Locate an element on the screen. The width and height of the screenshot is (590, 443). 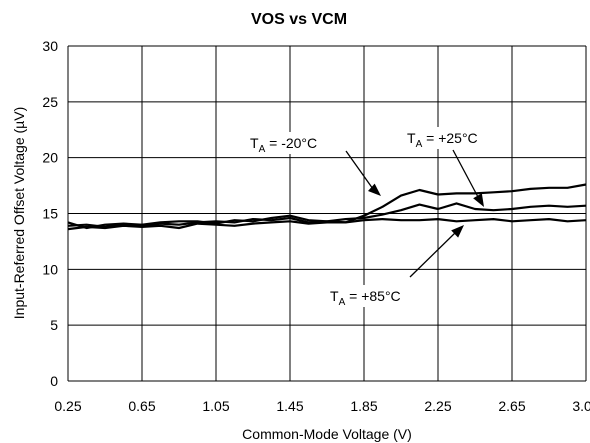
label-plus25c: TA = +25°C is located at coordinates (442, 140).